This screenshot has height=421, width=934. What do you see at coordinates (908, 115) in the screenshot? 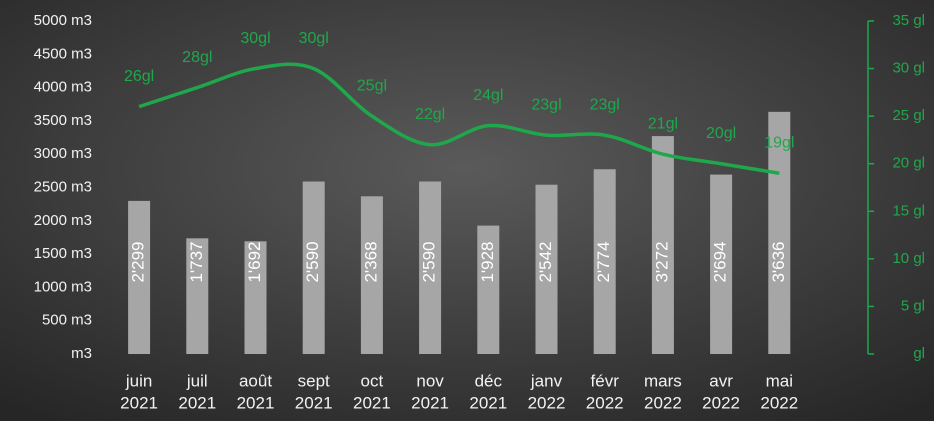
I see `y2-tick-label: 25 gl` at bounding box center [908, 115].